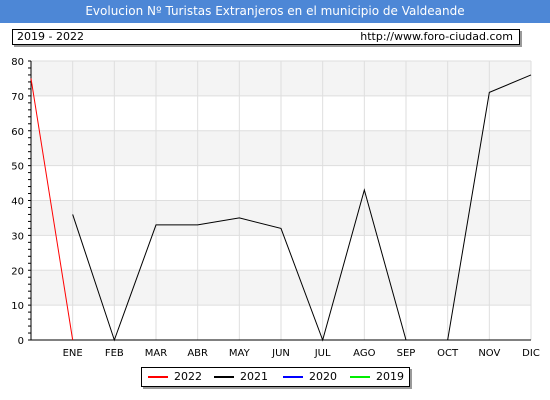 This screenshot has width=550, height=400. I want to click on x-tick-label: DIC, so click(531, 353).